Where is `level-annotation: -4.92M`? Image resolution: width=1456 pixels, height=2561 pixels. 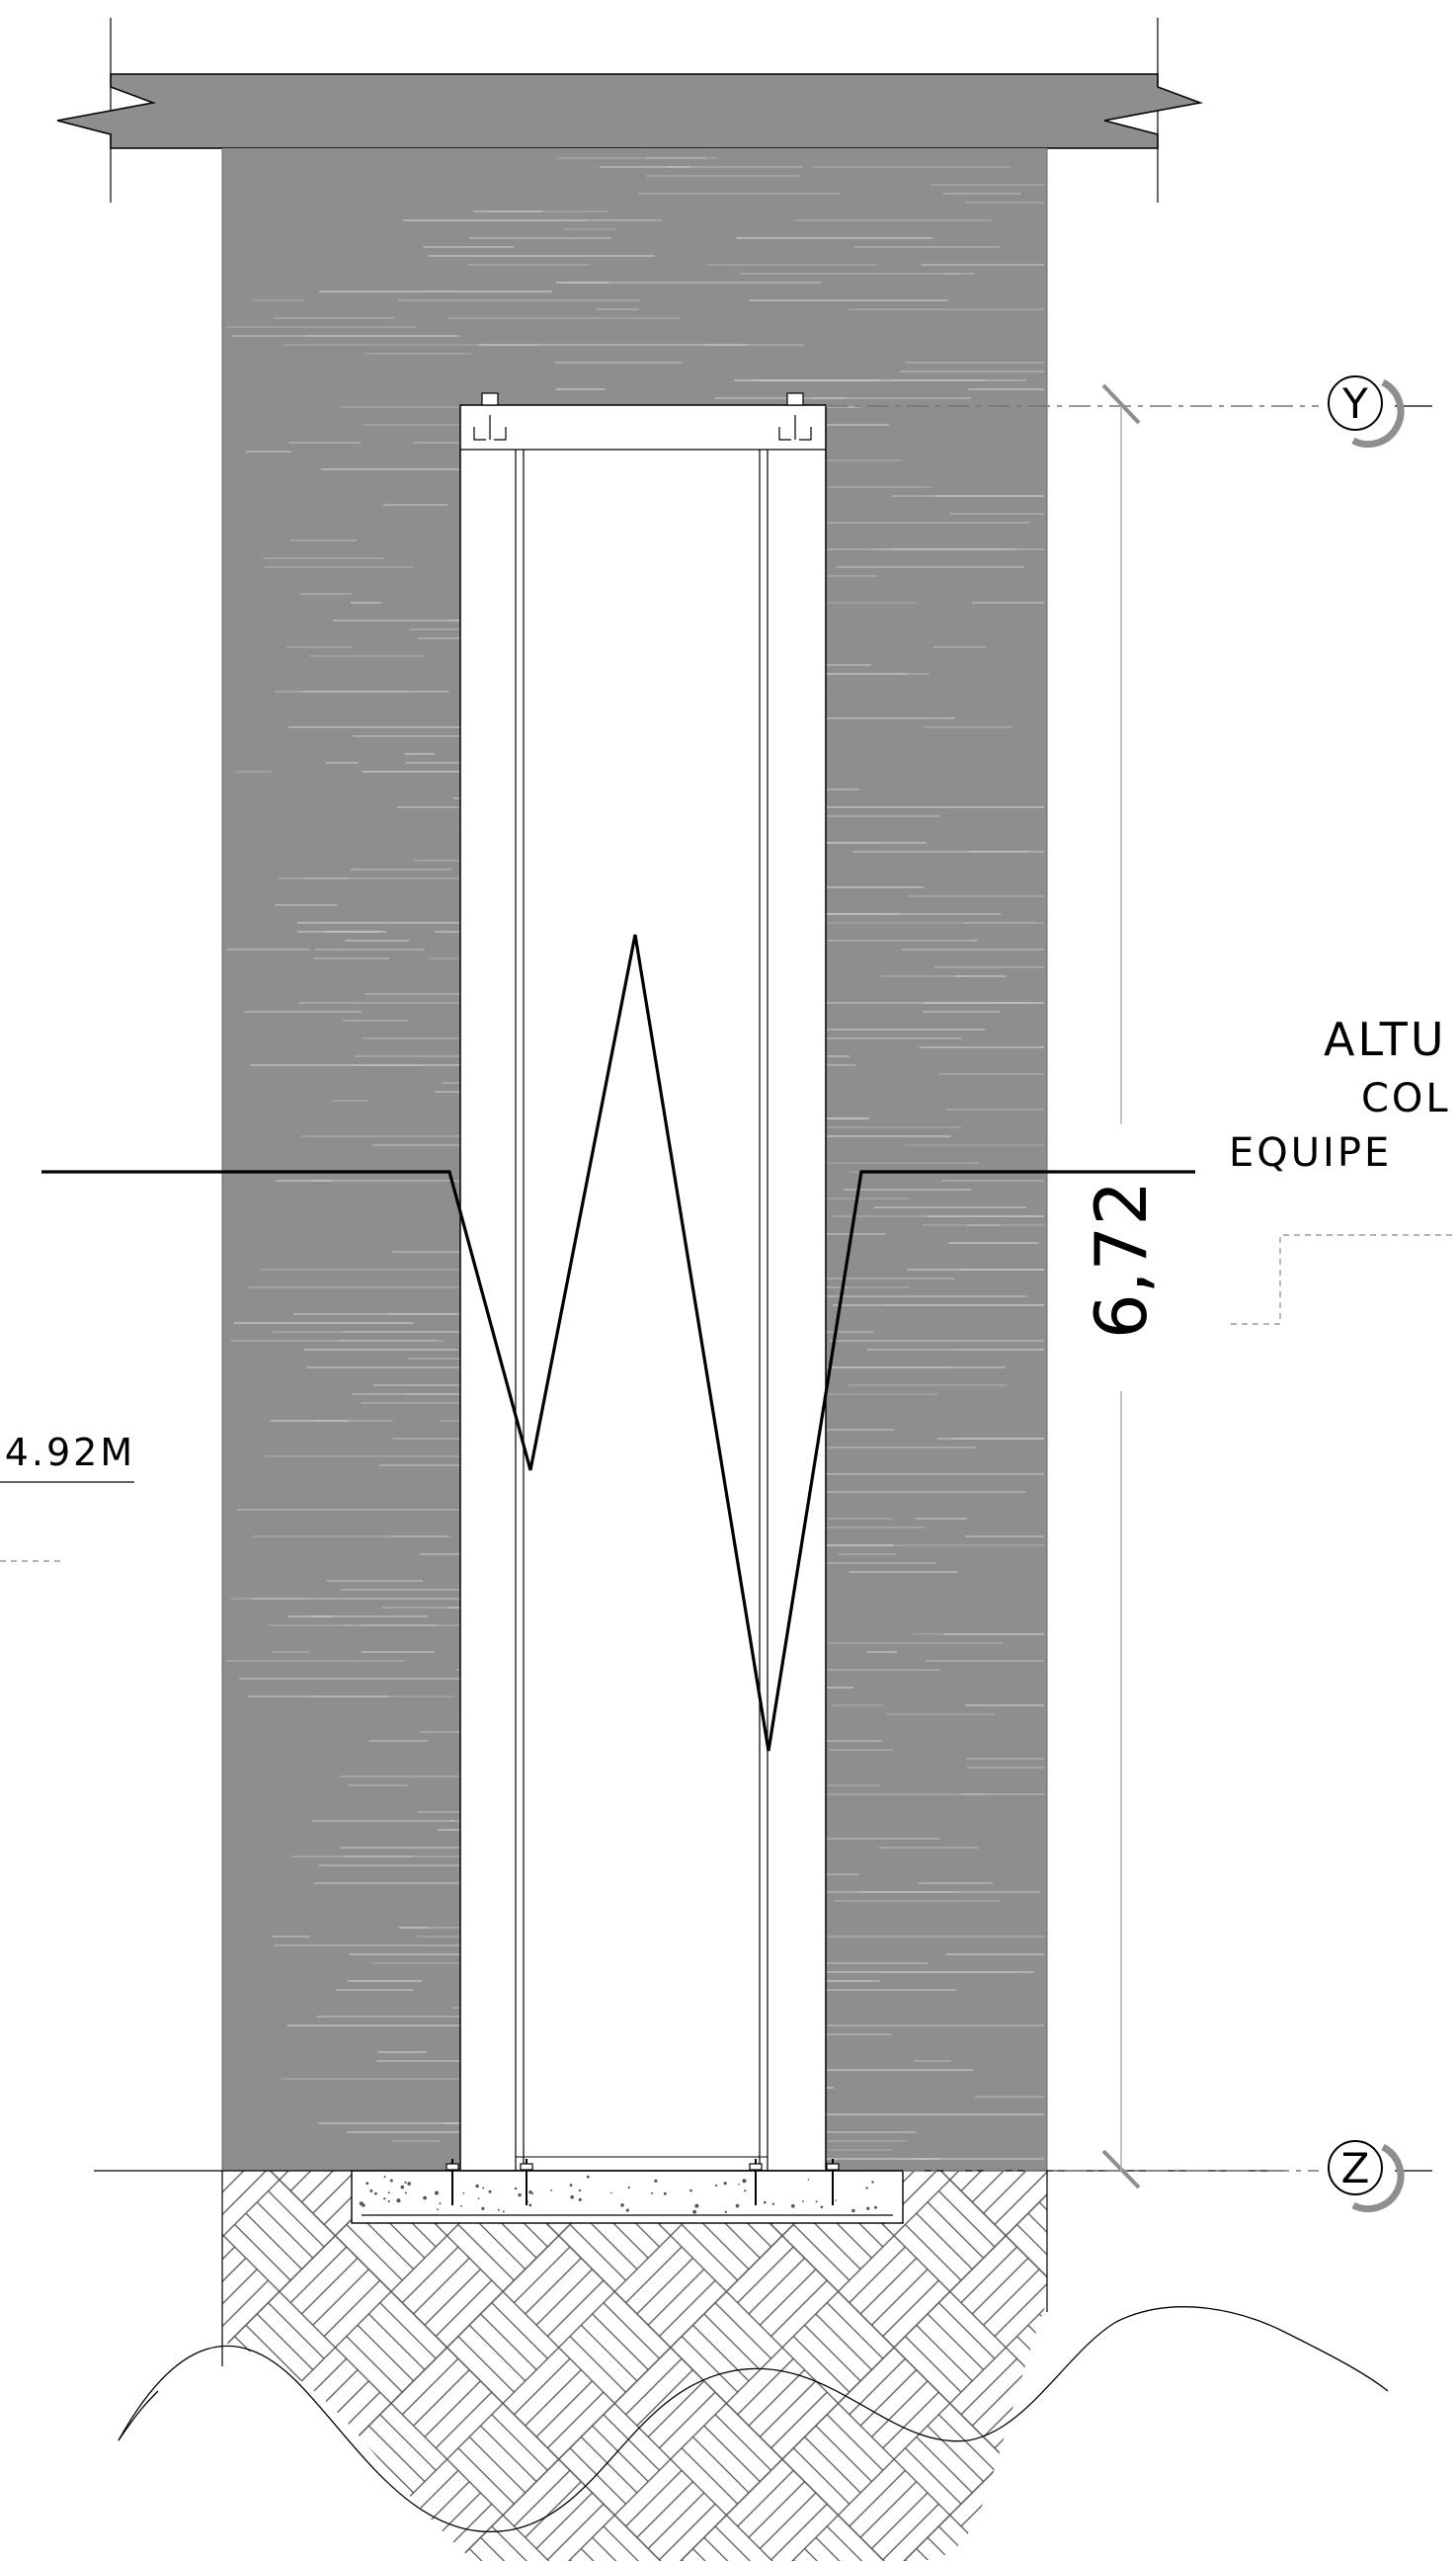 level-annotation: -4.92M is located at coordinates (67, 1496).